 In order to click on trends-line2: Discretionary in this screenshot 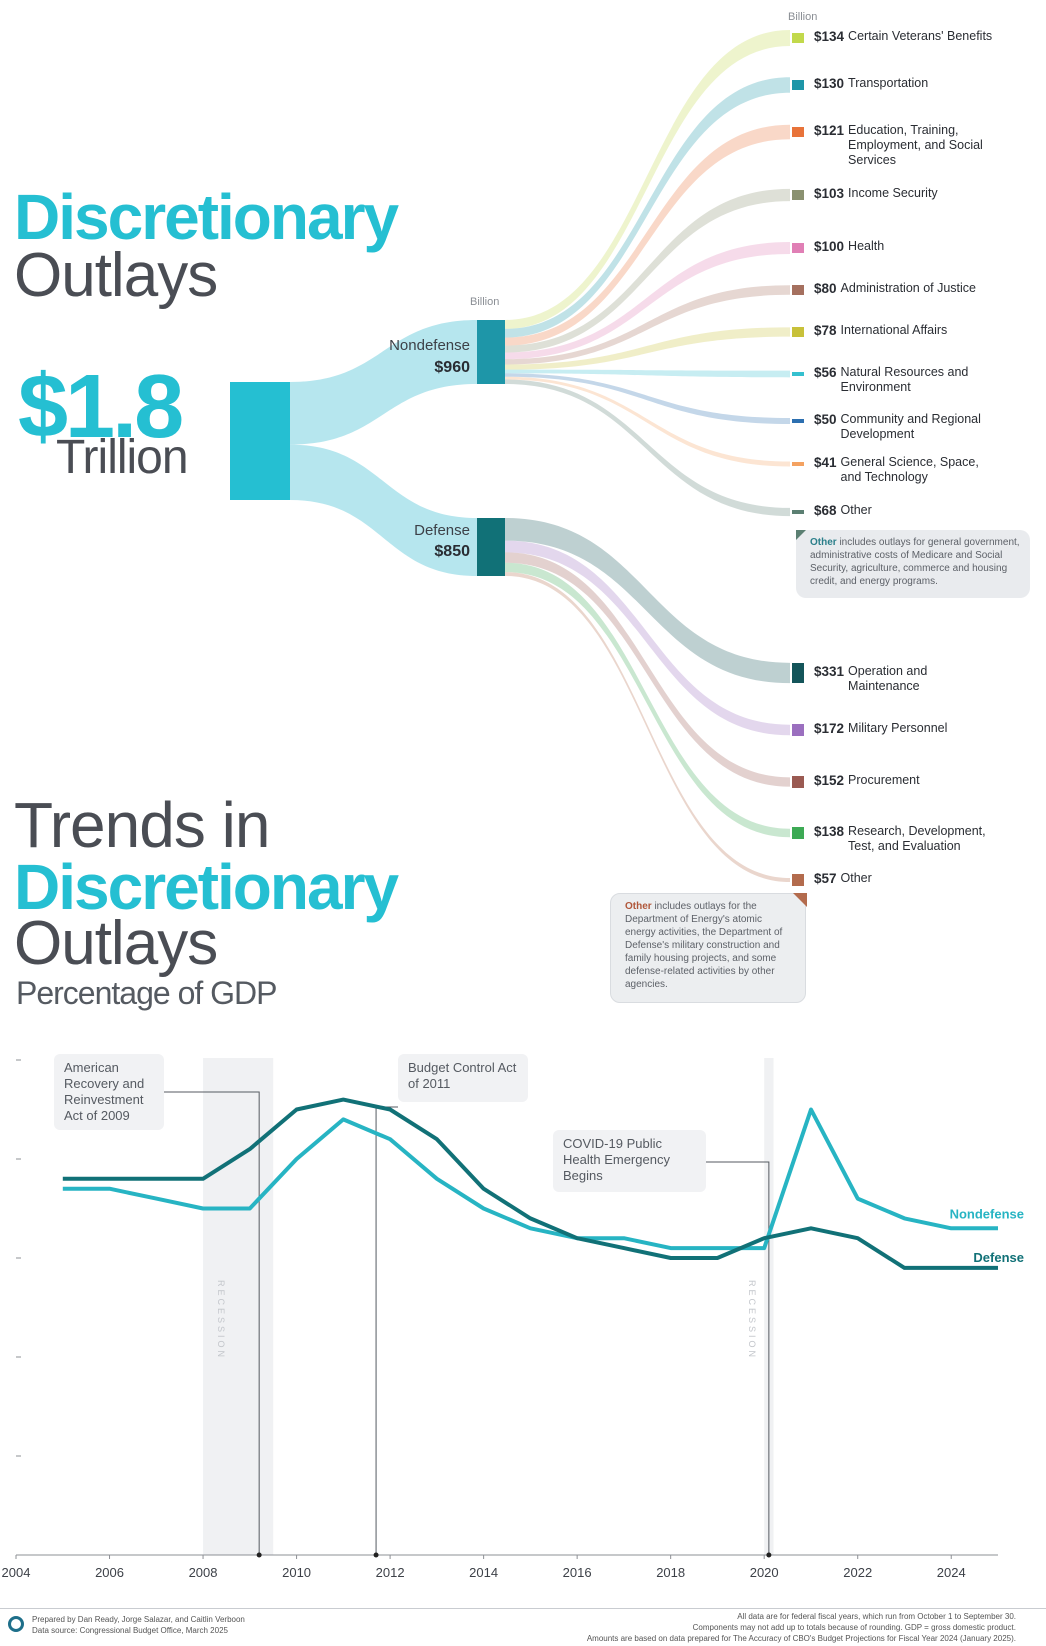, I will do `click(206, 887)`.